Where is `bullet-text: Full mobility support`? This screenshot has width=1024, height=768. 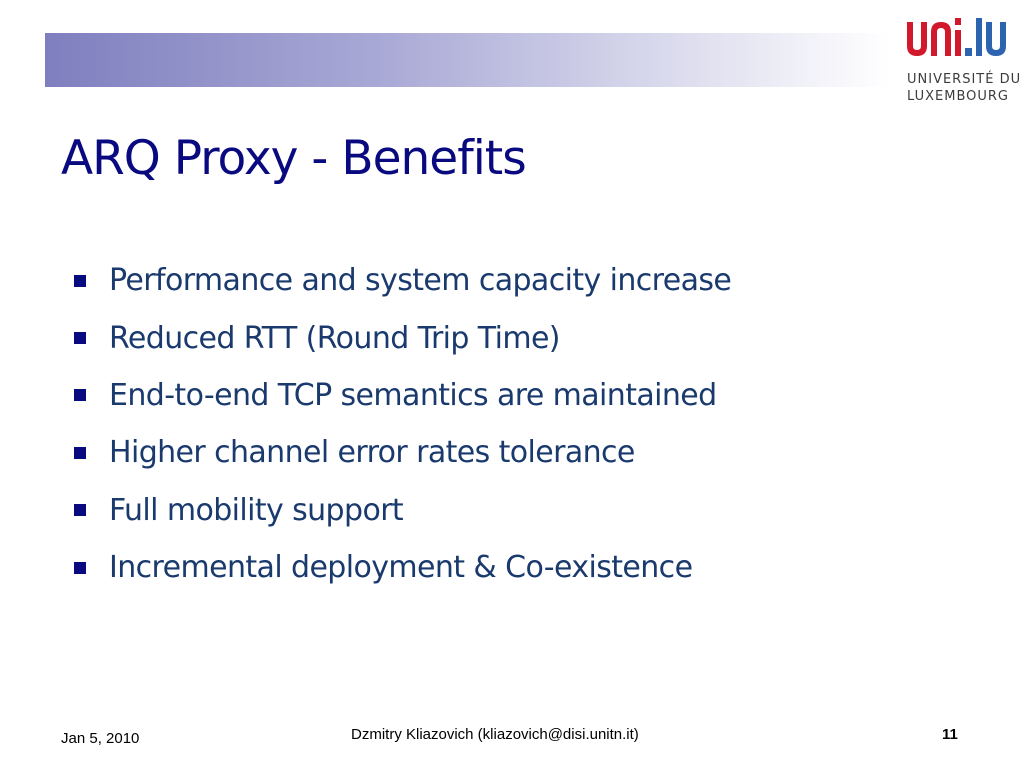
bullet-text: Full mobility support is located at coordinates (256, 510).